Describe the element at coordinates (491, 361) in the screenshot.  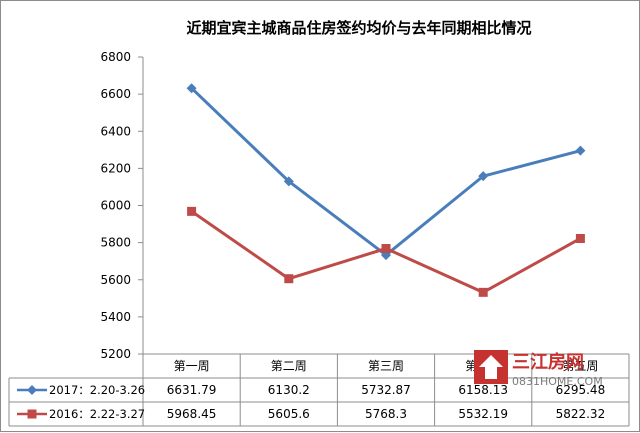
I see `watermark-roof-shape` at that location.